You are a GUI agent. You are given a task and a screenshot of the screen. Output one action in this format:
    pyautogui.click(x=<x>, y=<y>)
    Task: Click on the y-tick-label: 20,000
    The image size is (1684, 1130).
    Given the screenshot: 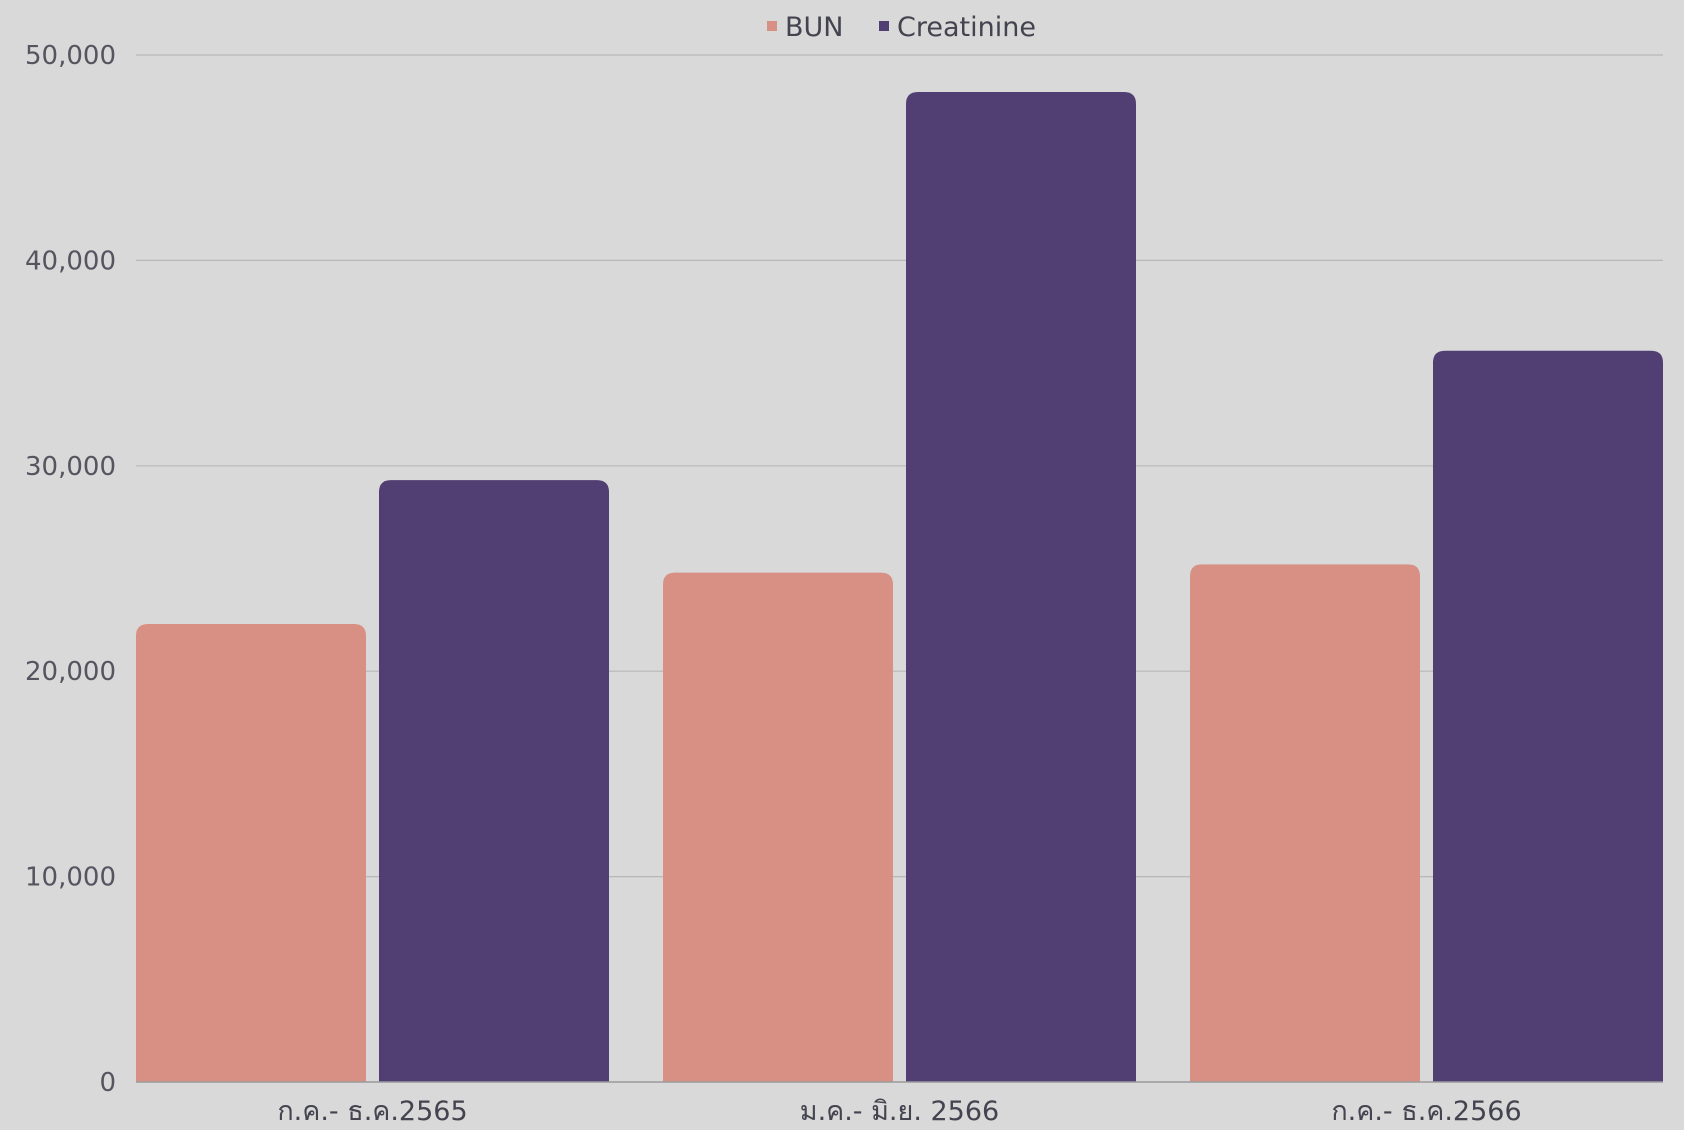 What is the action you would take?
    pyautogui.click(x=70, y=672)
    